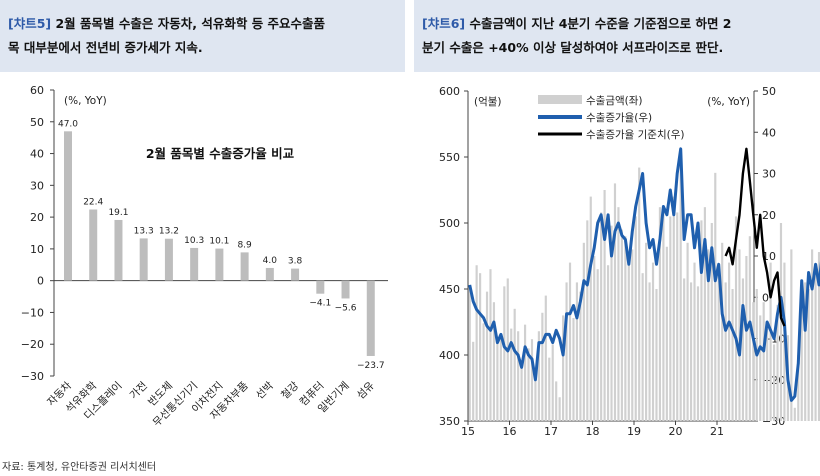 This screenshot has height=476, width=820. I want to click on legend-swatch-amount, so click(560, 99).